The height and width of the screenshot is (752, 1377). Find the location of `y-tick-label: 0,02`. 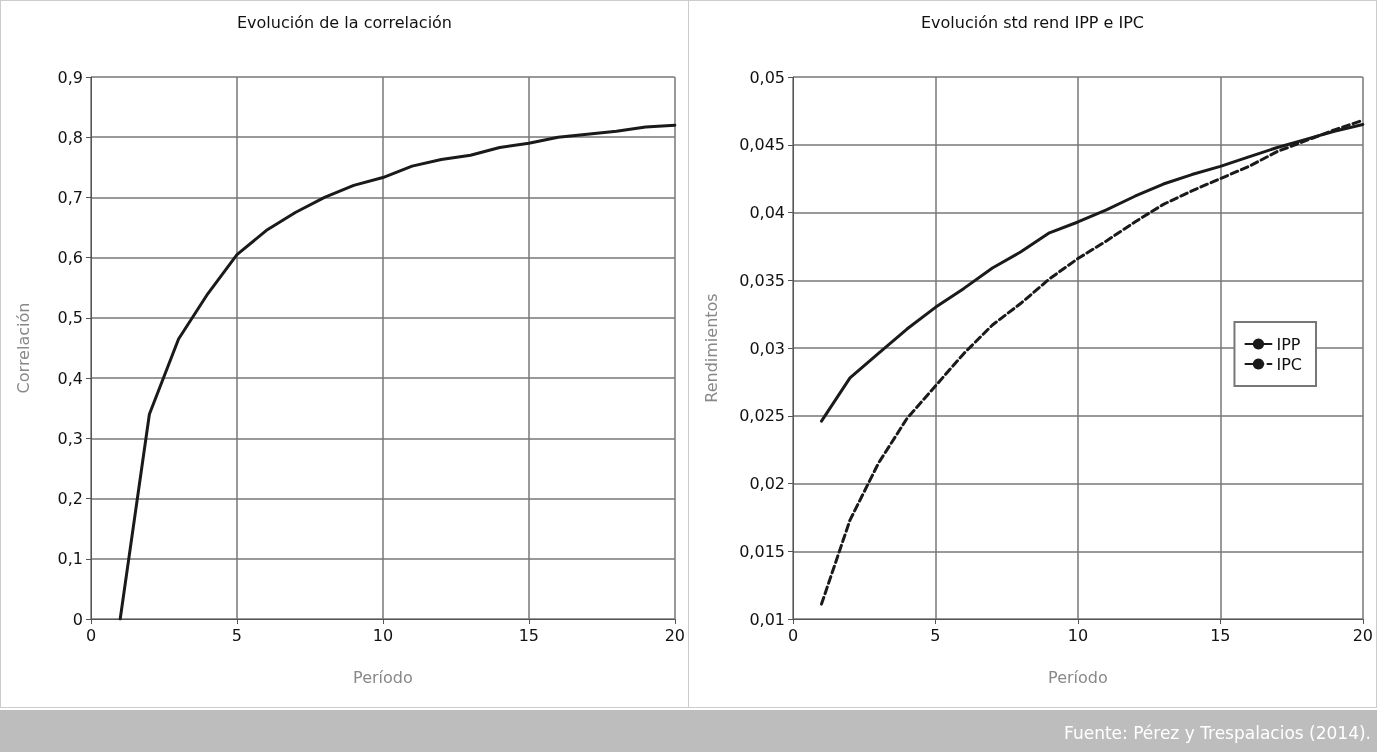

y-tick-label: 0,02 is located at coordinates (767, 483).